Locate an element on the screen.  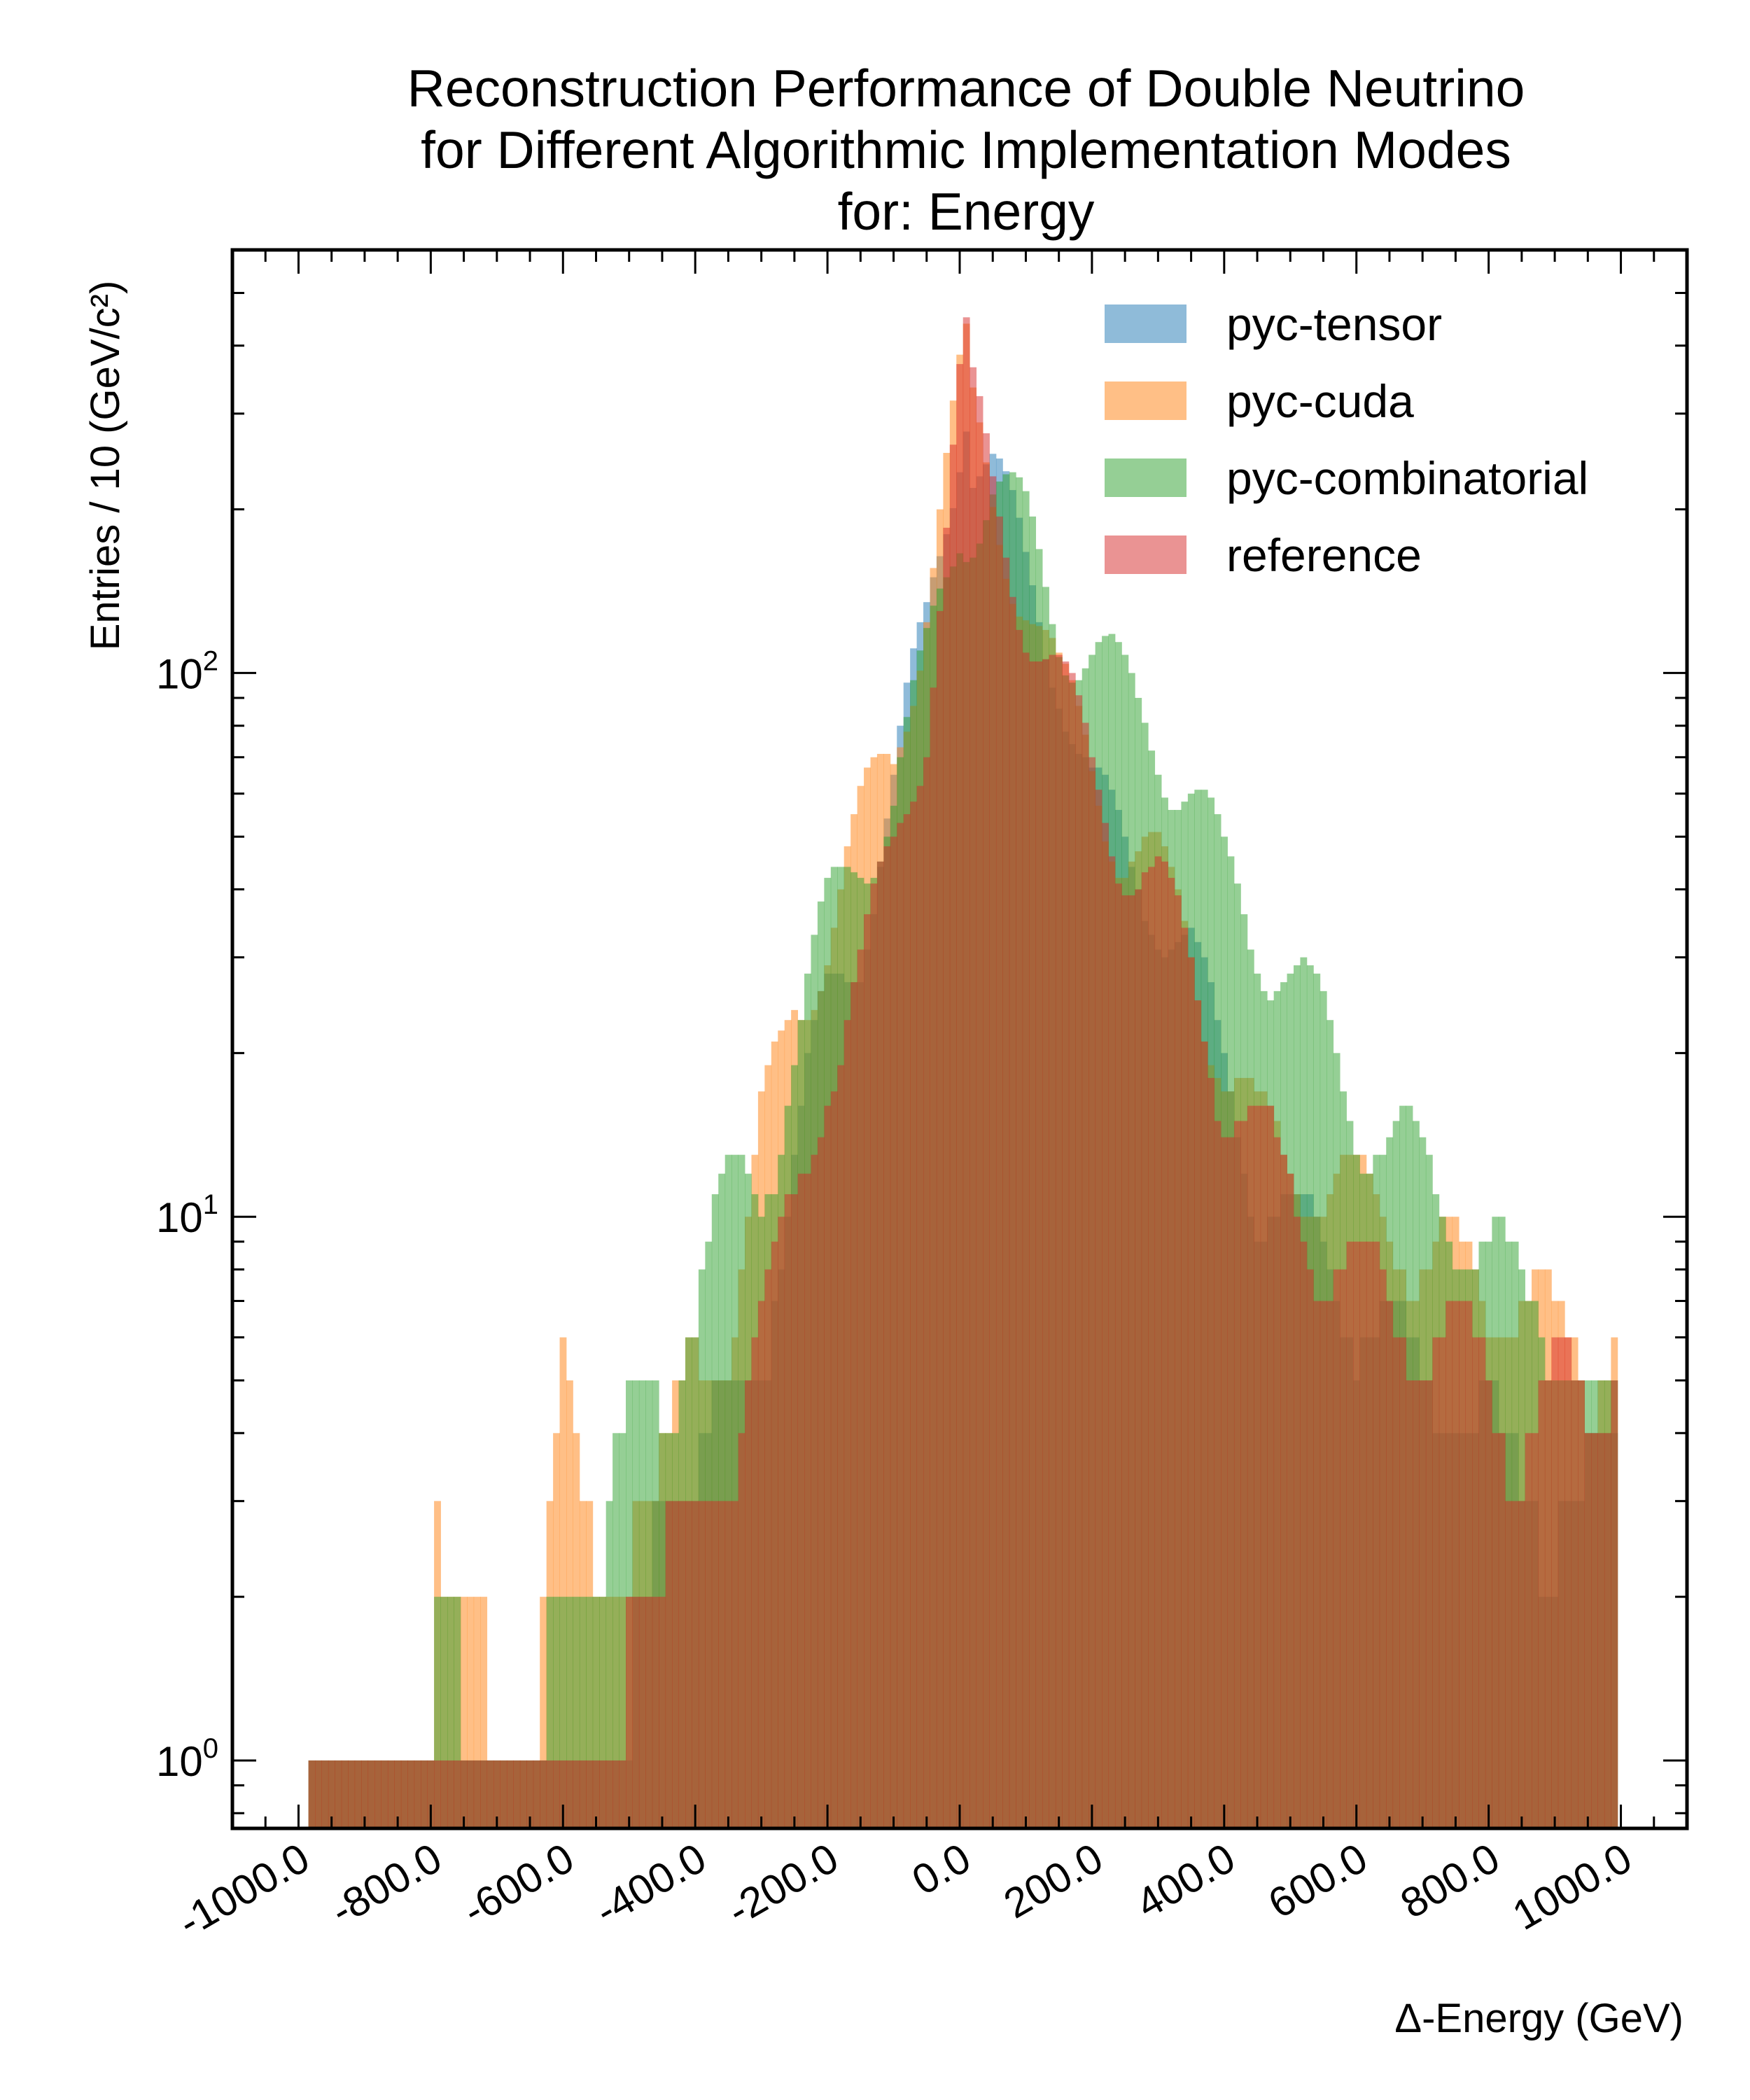
x-tick-label: -600.0 is located at coordinates (518, 1884).